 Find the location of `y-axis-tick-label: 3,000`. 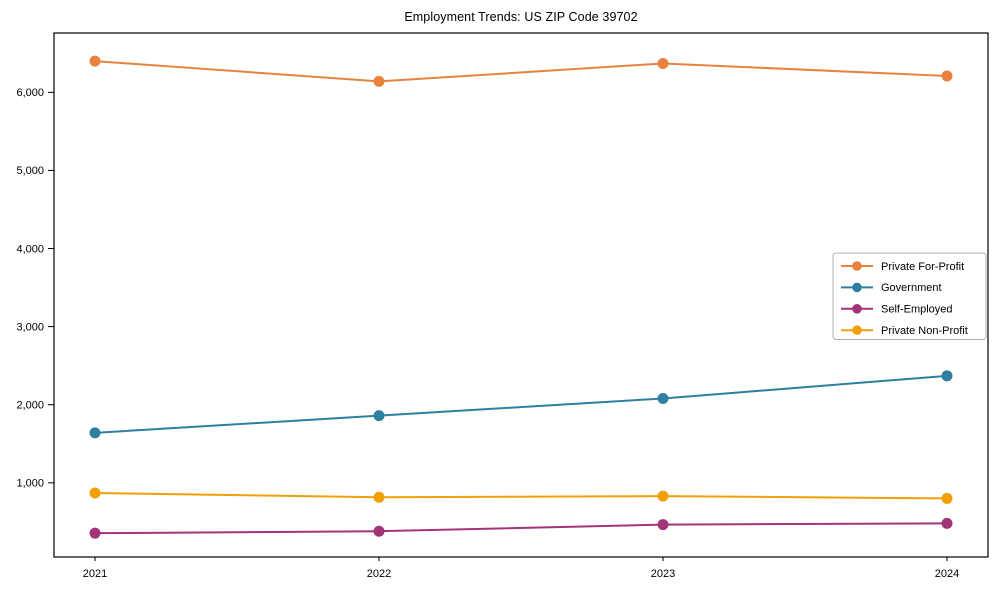

y-axis-tick-label: 3,000 is located at coordinates (30, 327).